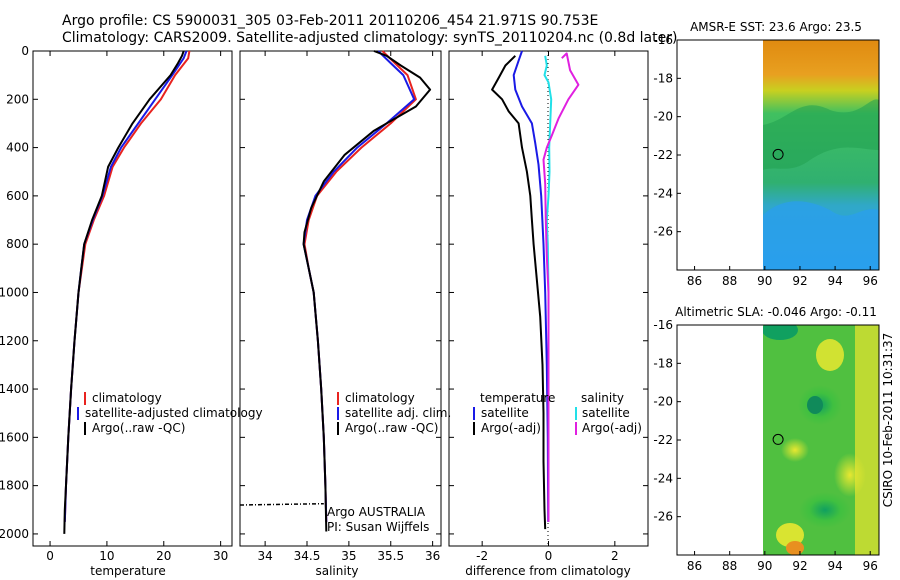  I want to click on sla-map-title: Altimetric SLA: -0.046 Argo: -0.11, so click(776, 312).